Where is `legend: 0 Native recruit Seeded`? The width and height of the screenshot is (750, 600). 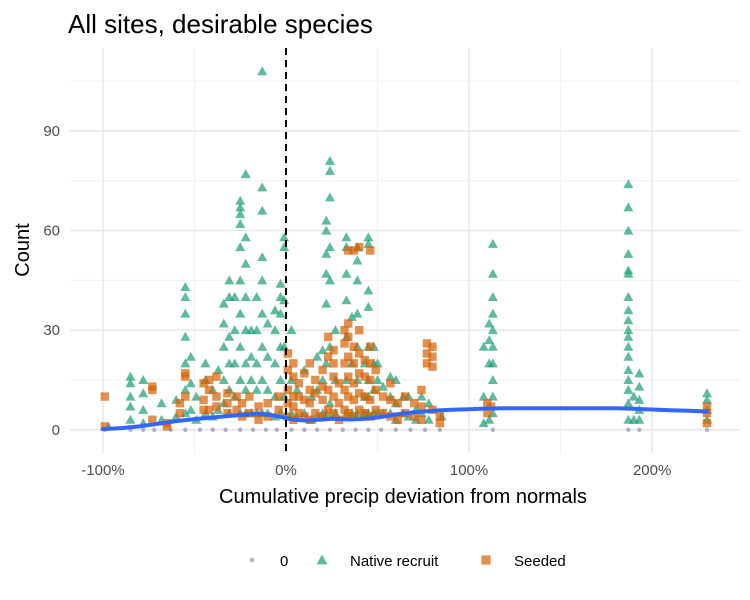 legend: 0 Native recruit Seeded is located at coordinates (407, 561).